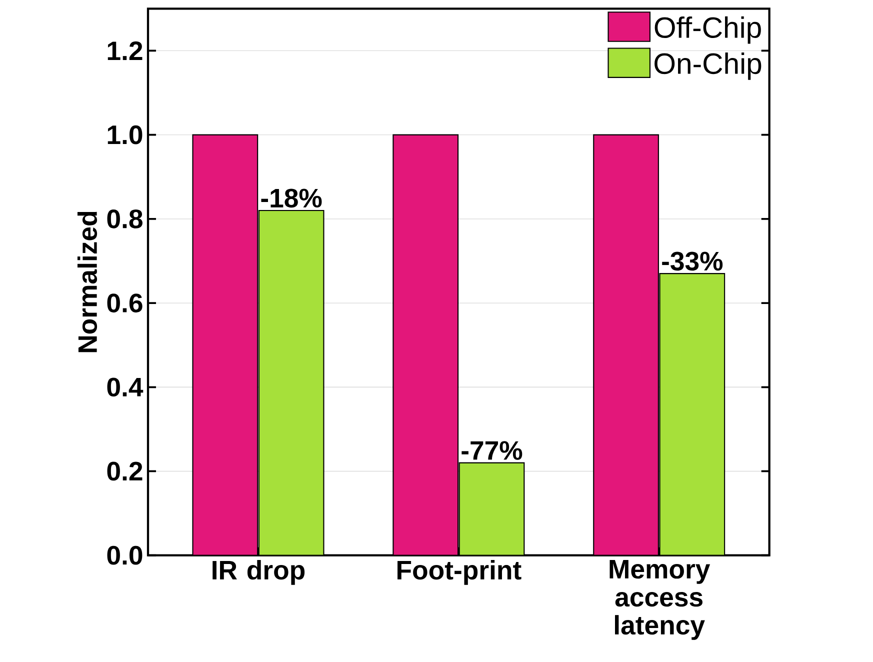 The width and height of the screenshot is (873, 662). What do you see at coordinates (707, 30) in the screenshot?
I see `legend-label: Off-Chip` at bounding box center [707, 30].